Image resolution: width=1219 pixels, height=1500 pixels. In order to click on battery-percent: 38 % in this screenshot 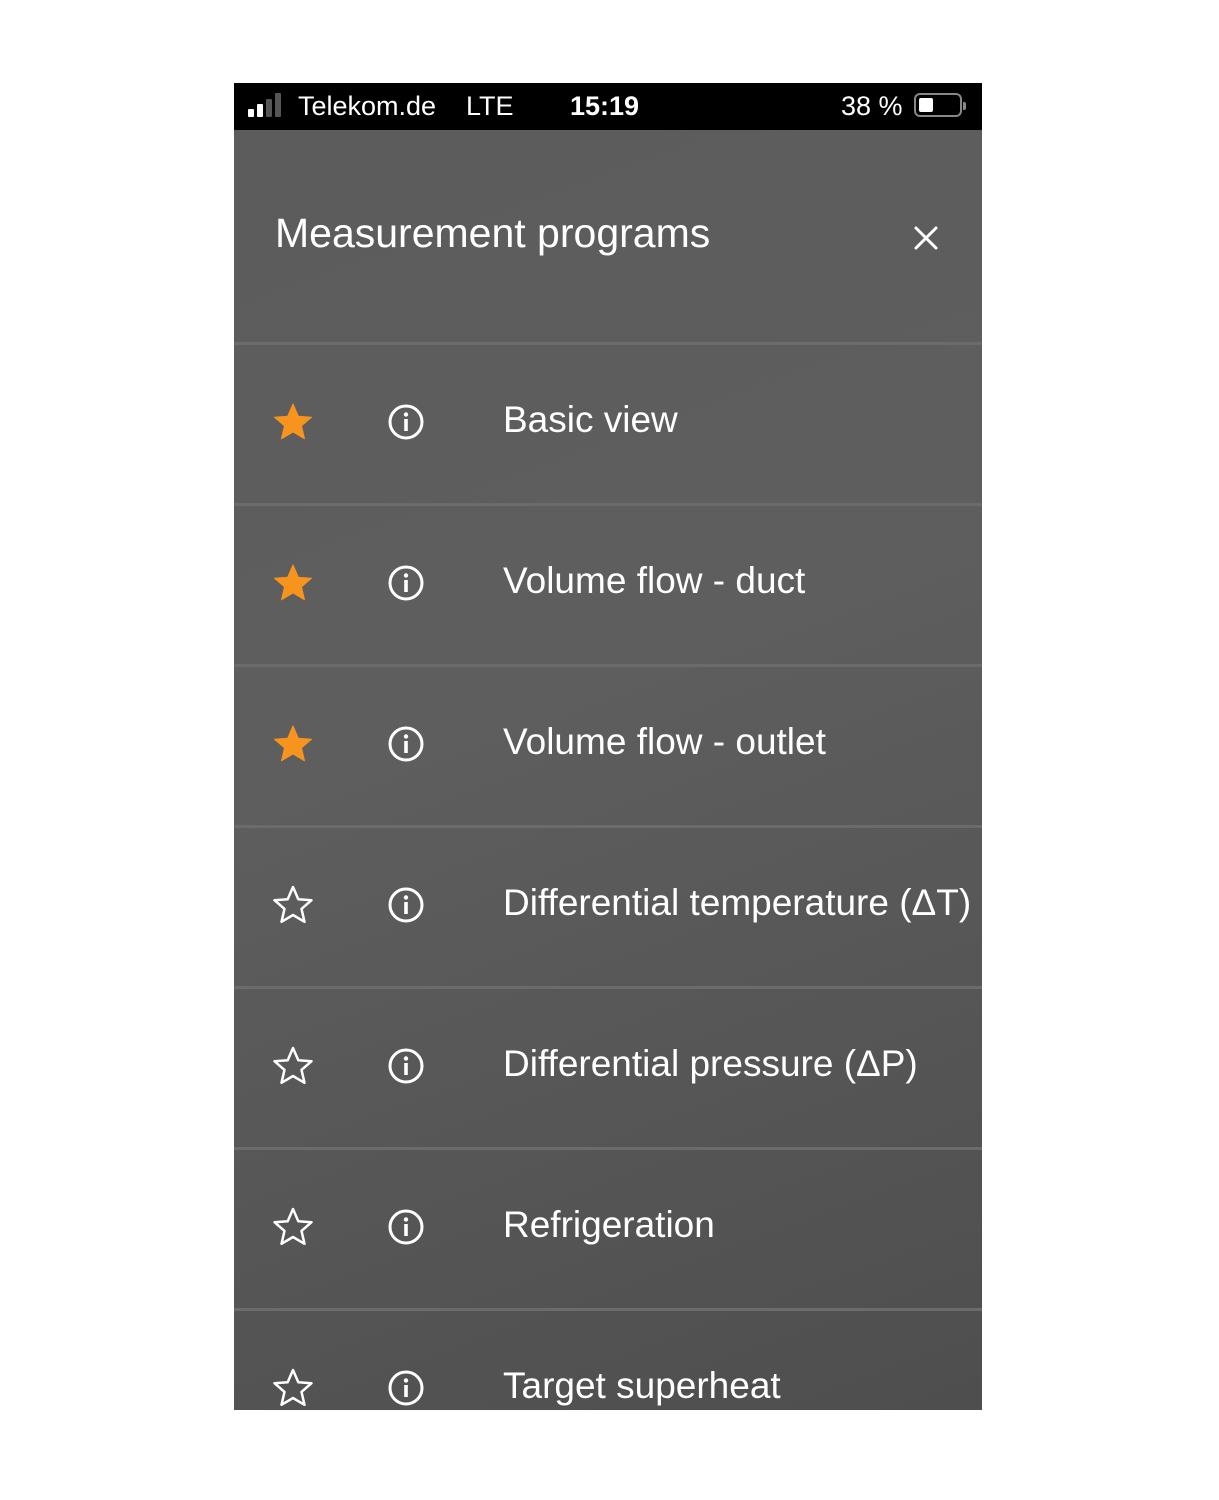, I will do `click(872, 106)`.